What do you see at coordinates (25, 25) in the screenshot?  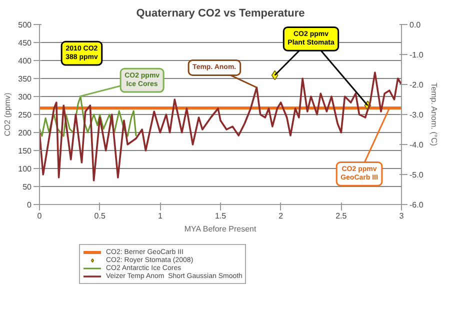 I see `y-tick-label: 500` at bounding box center [25, 25].